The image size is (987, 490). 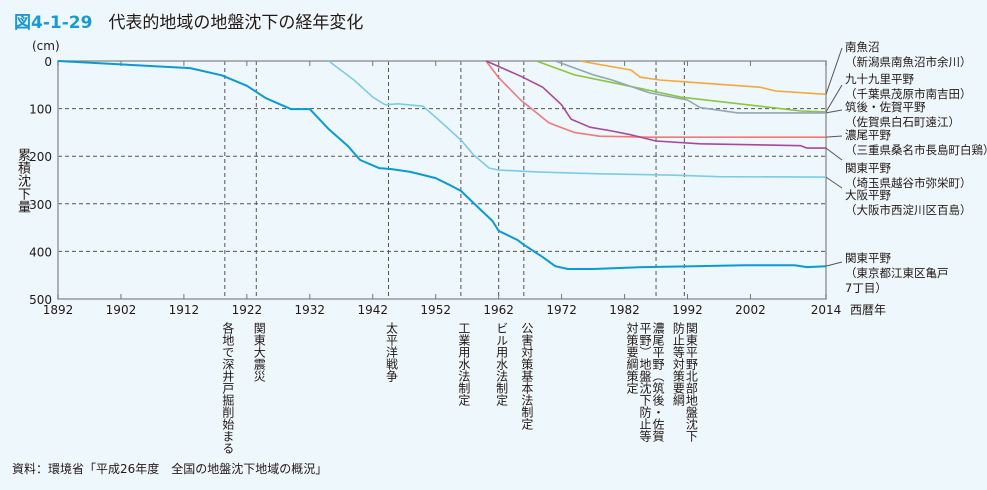 I want to click on x-tick-label: 1982, so click(x=624, y=310).